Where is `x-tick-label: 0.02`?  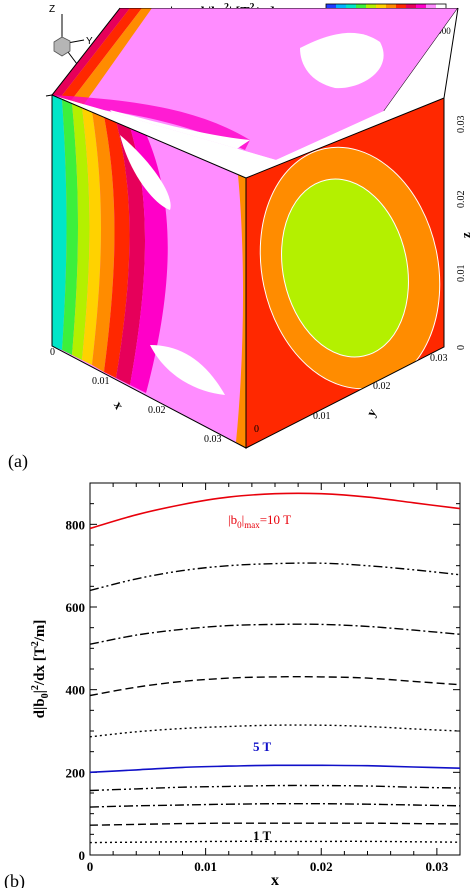
x-tick-label: 0.02 is located at coordinates (321, 866).